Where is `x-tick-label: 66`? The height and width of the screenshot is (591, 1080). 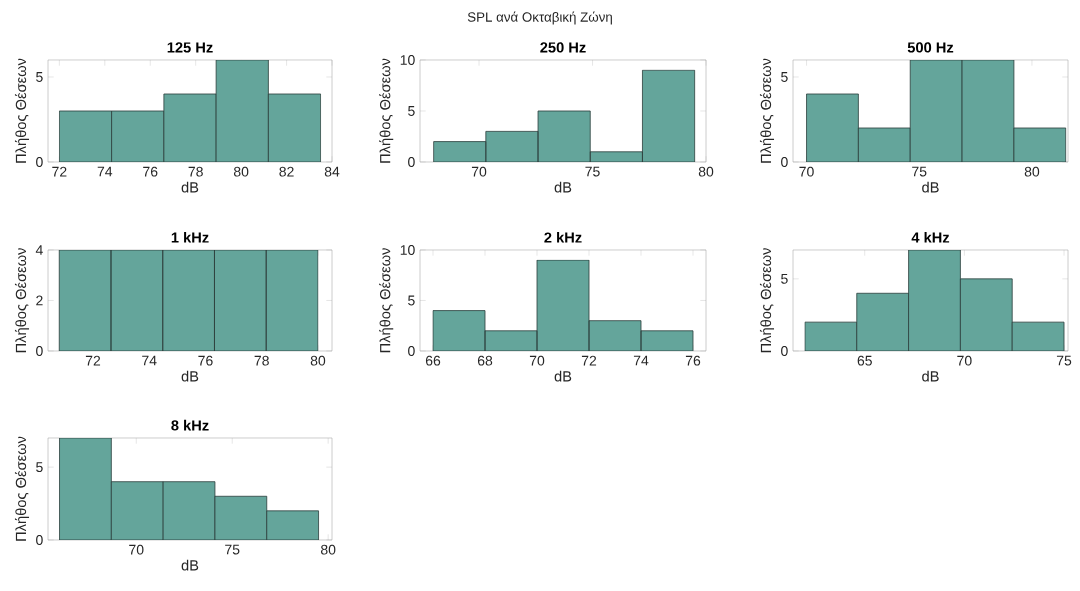 x-tick-label: 66 is located at coordinates (433, 360).